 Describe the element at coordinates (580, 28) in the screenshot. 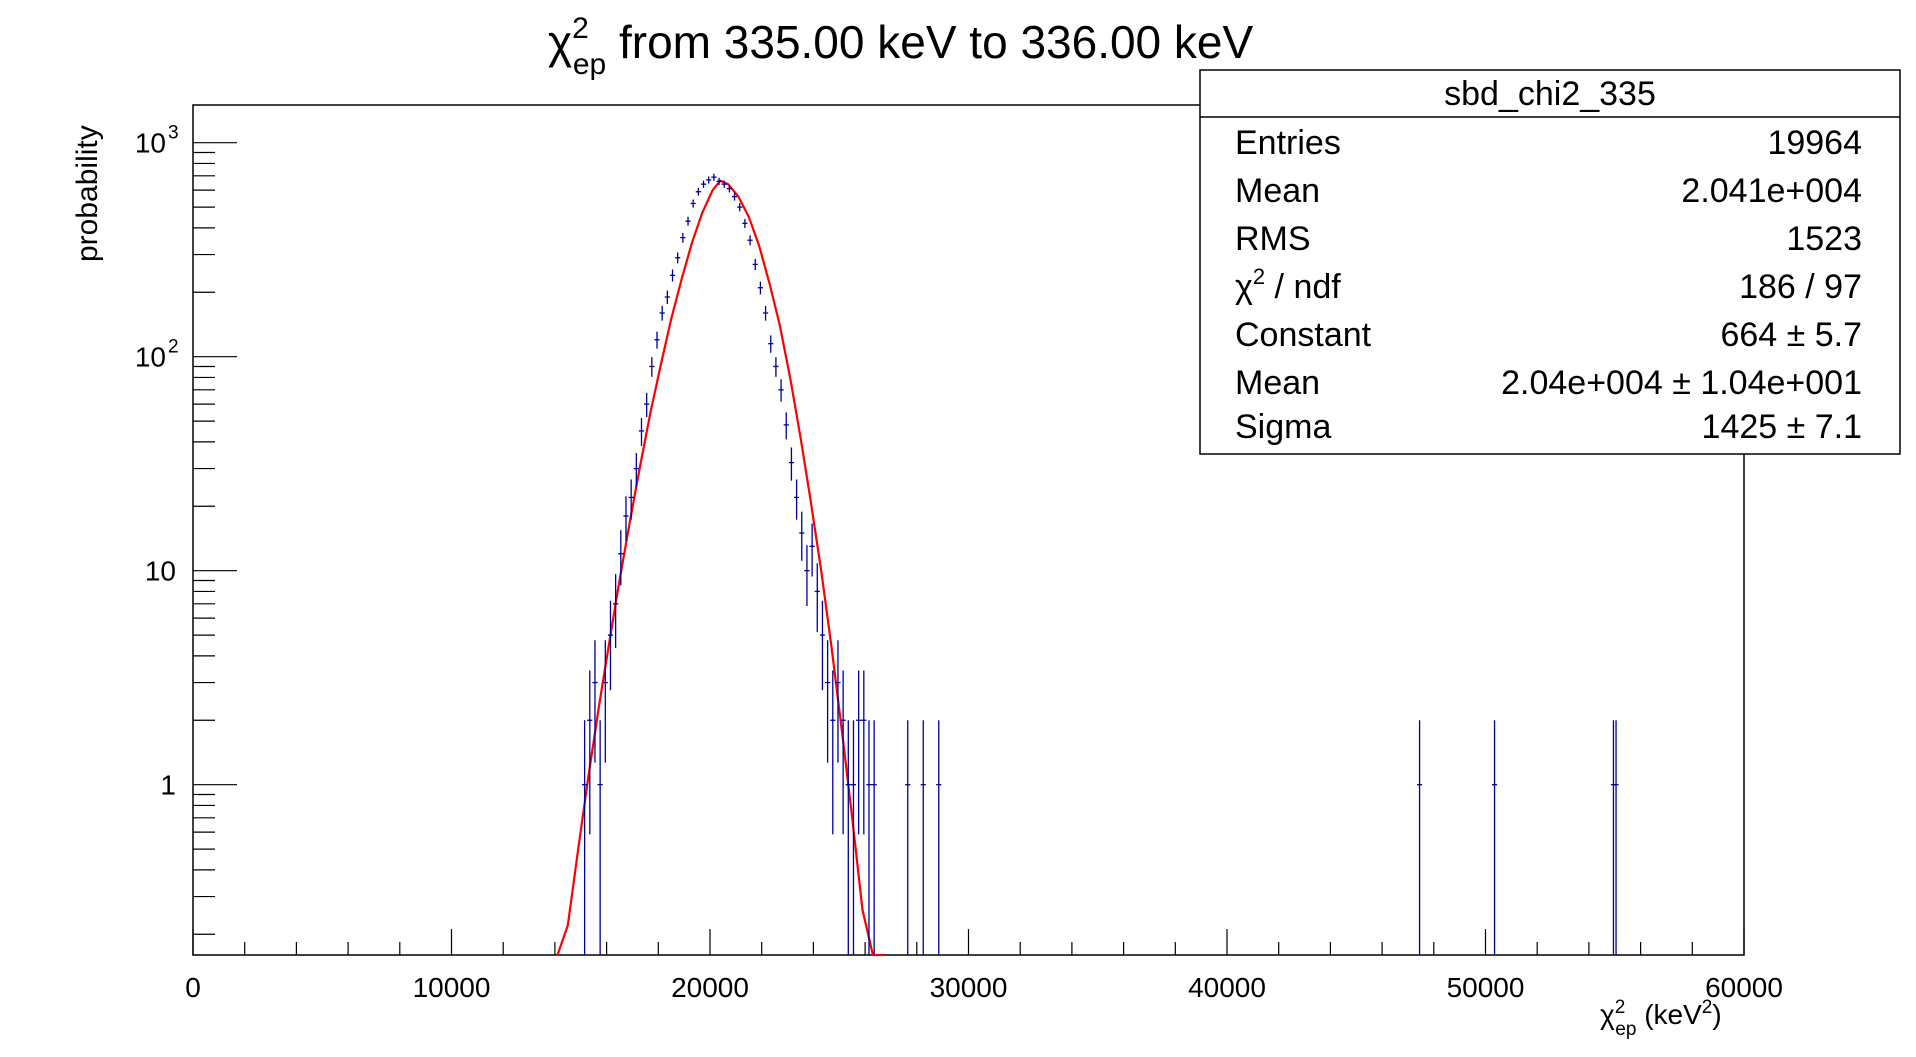

I see `title-superscript: 2` at that location.